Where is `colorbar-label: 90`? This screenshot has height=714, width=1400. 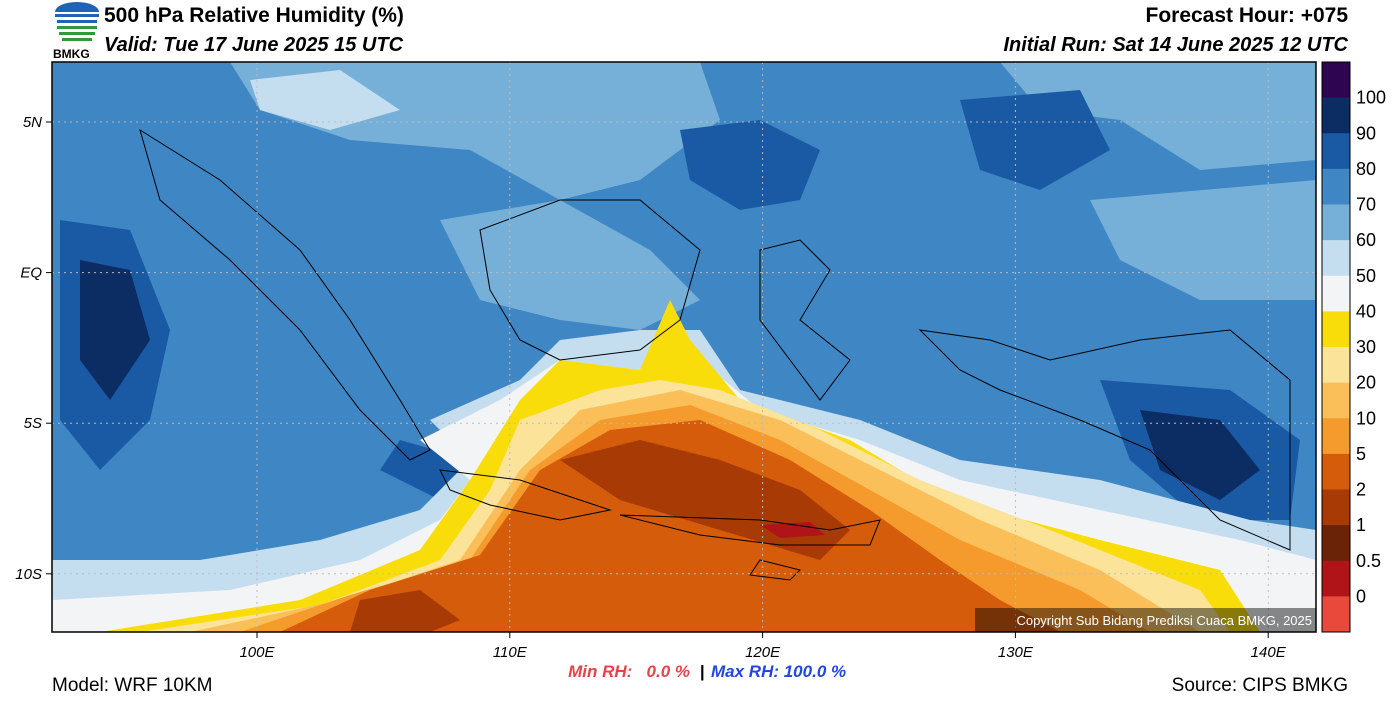
colorbar-label: 90 is located at coordinates (1366, 133).